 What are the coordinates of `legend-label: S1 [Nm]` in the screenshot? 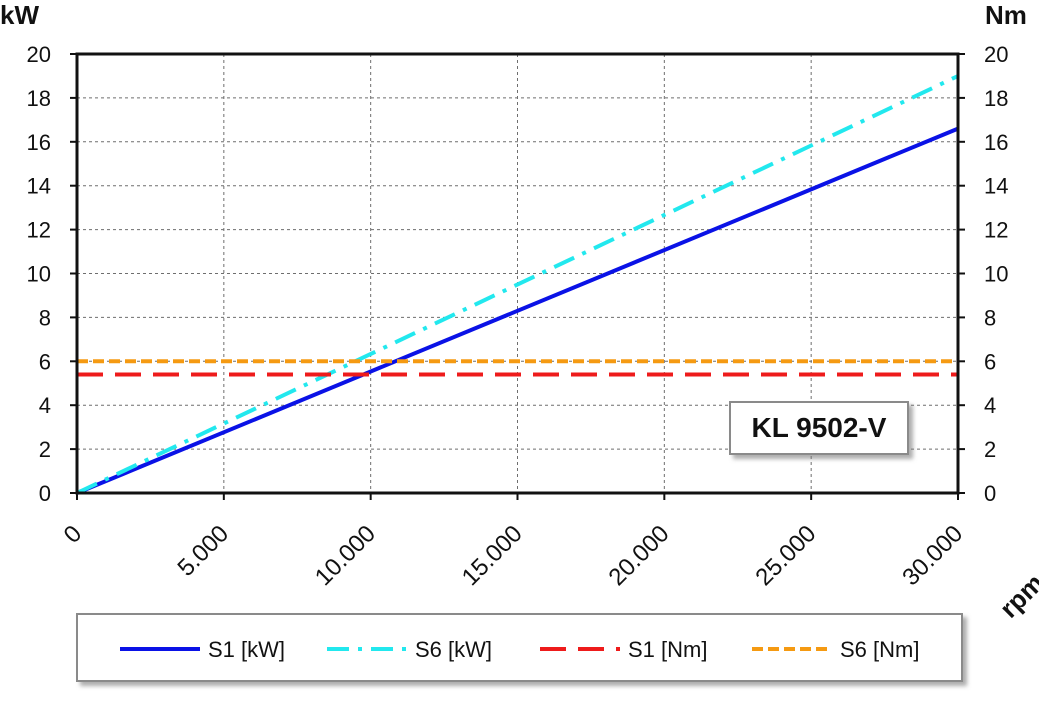 It's located at (667, 649).